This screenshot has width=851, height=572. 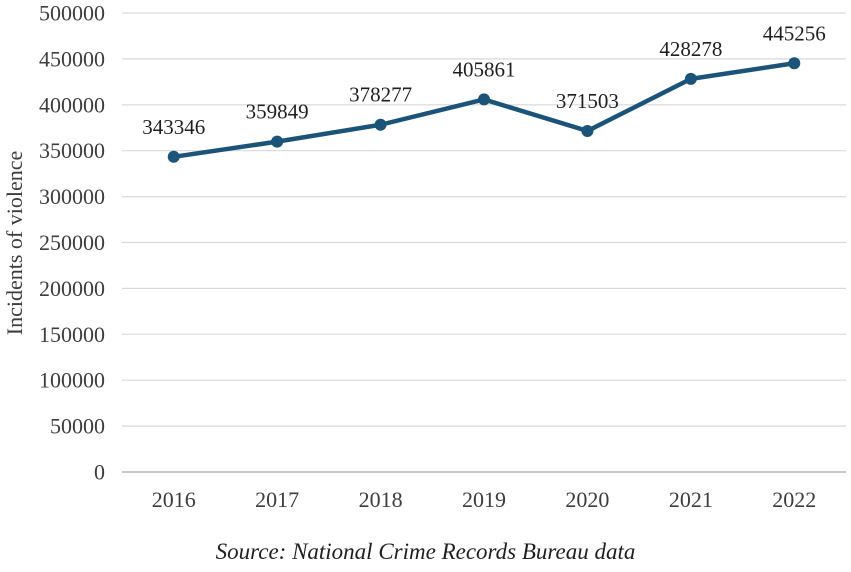 I want to click on data-label-2022: 445256, so click(x=794, y=33).